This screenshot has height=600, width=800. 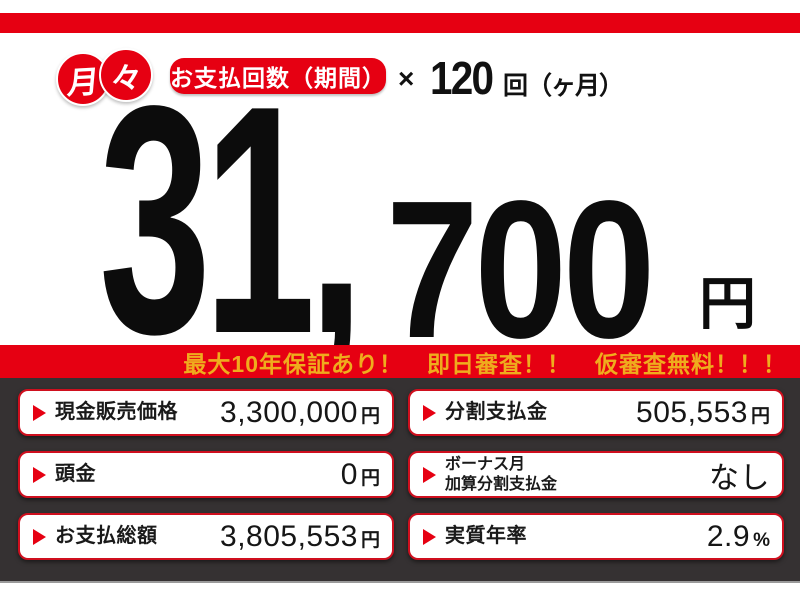 I want to click on detail-value: 2.9, so click(x=728, y=536).